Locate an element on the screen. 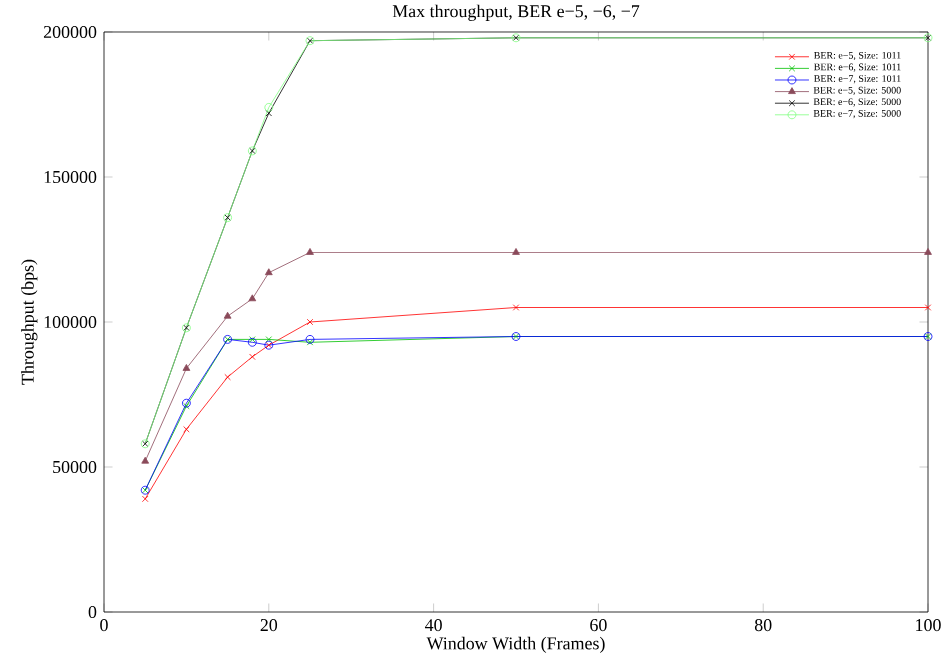  x-tick-label: 0 is located at coordinates (104, 625).